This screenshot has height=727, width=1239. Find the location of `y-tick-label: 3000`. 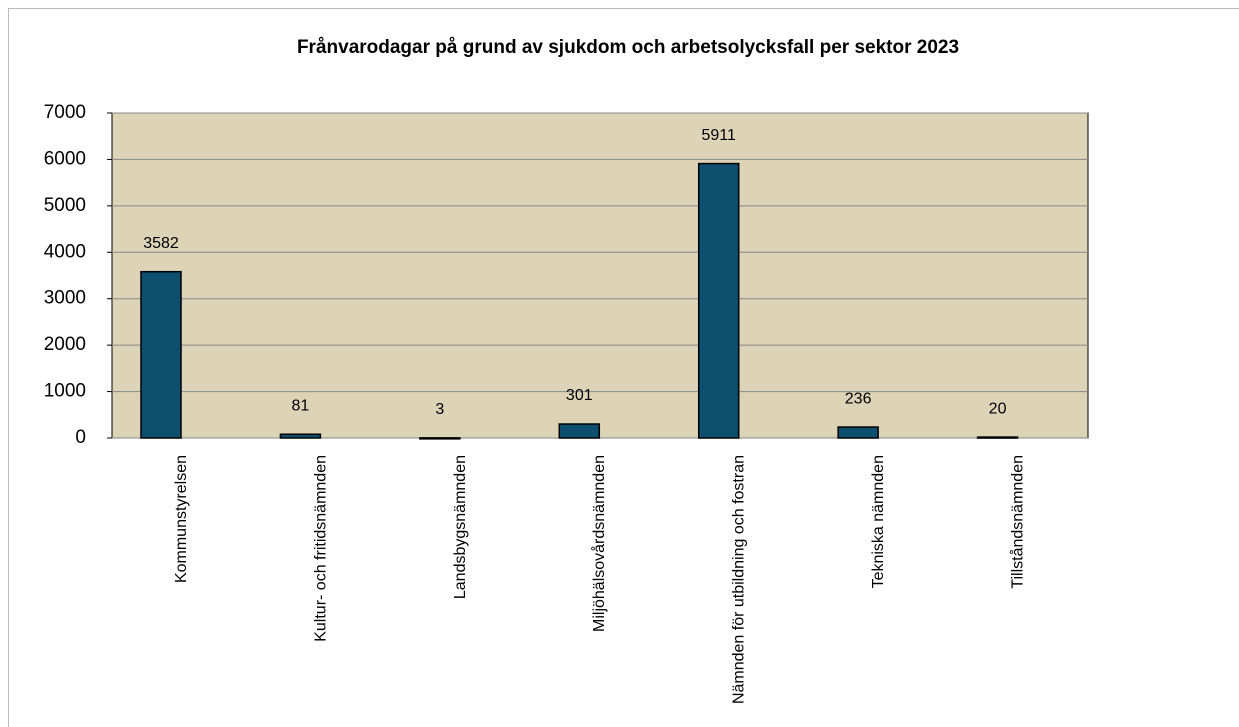

y-tick-label: 3000 is located at coordinates (65, 298).